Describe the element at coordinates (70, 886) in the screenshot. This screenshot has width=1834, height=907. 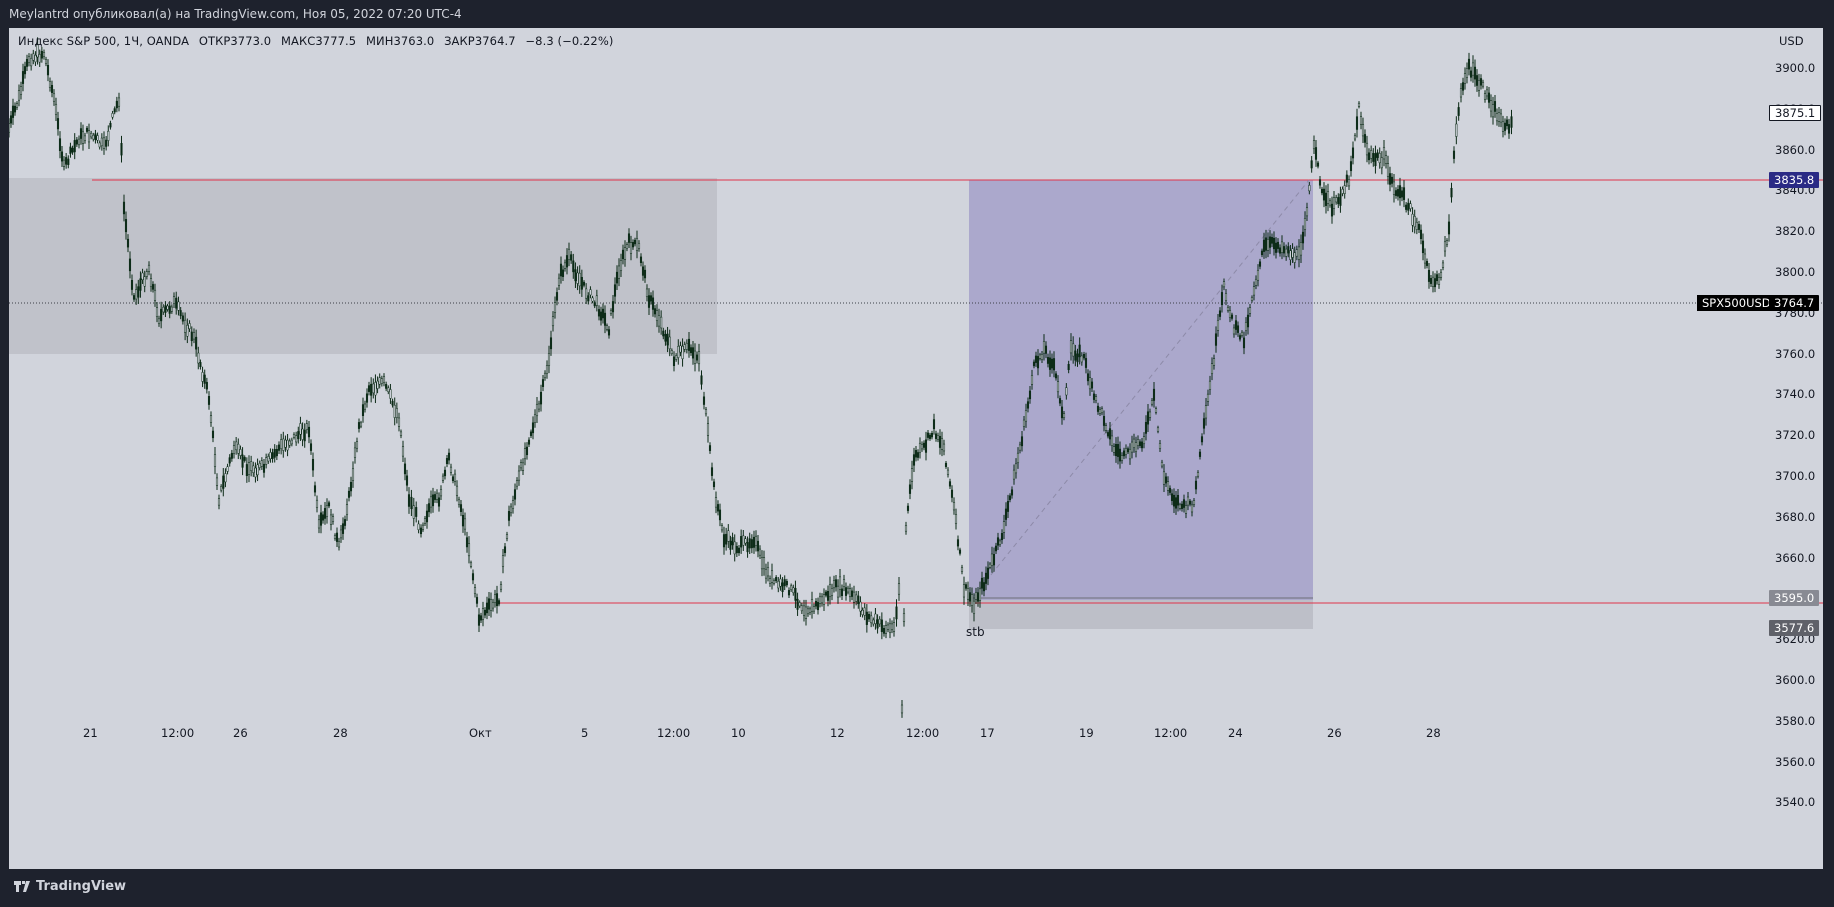
I see `brand-logo: TradingView` at that location.